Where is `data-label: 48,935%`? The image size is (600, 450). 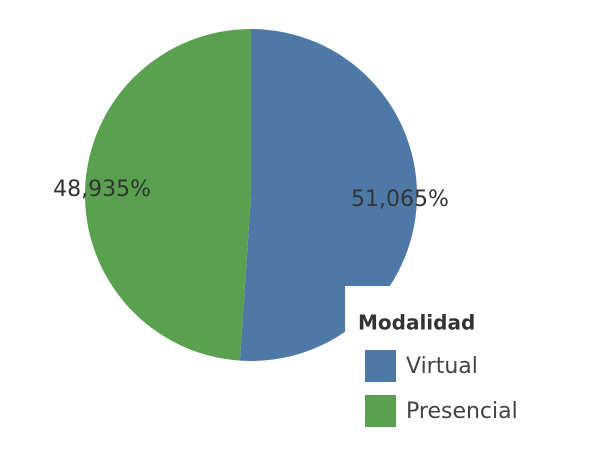 data-label: 48,935% is located at coordinates (102, 189).